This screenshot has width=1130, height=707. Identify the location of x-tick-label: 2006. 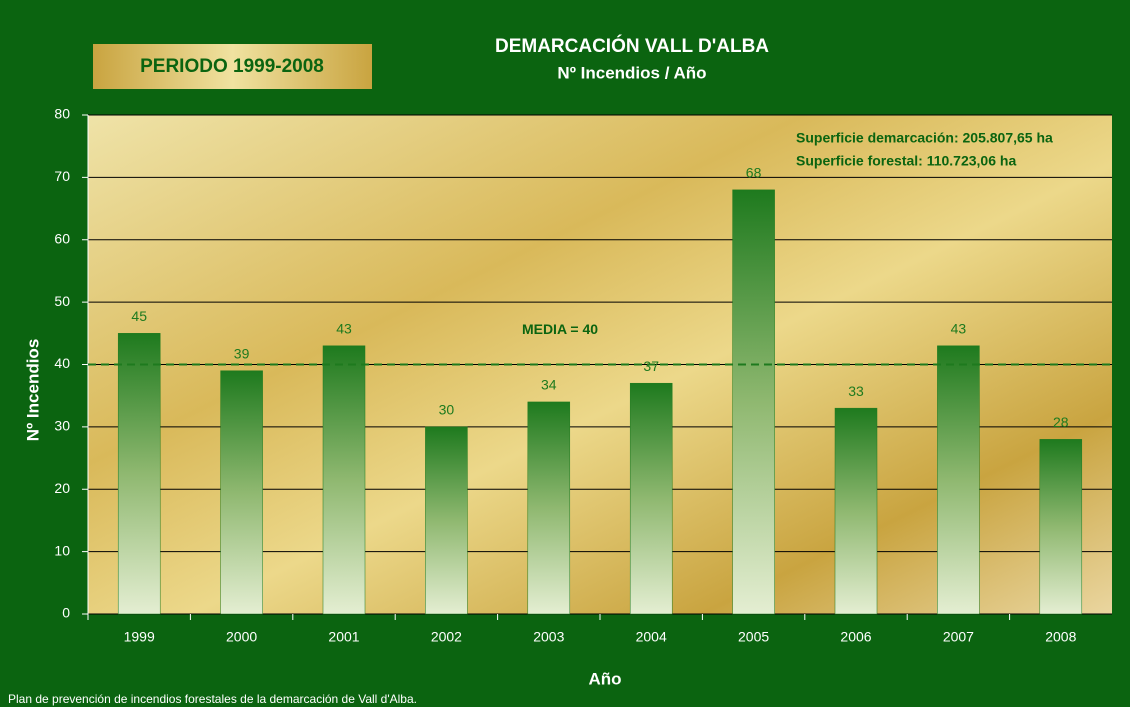
(855, 637).